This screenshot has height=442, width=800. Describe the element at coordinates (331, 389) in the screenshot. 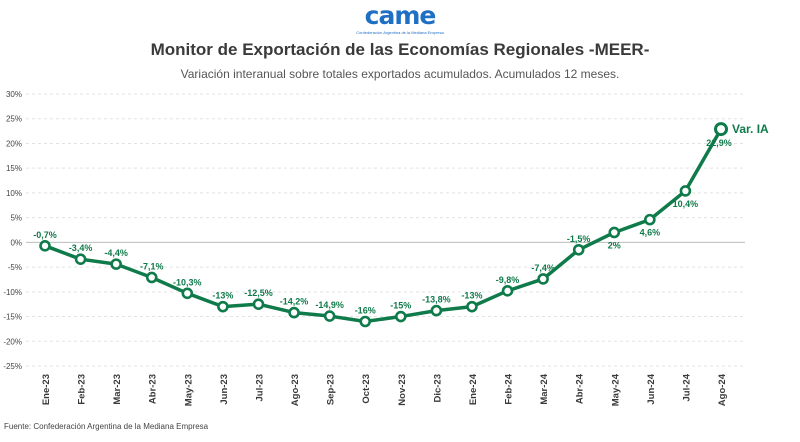

I see `x-tick-label: Sep-23` at that location.